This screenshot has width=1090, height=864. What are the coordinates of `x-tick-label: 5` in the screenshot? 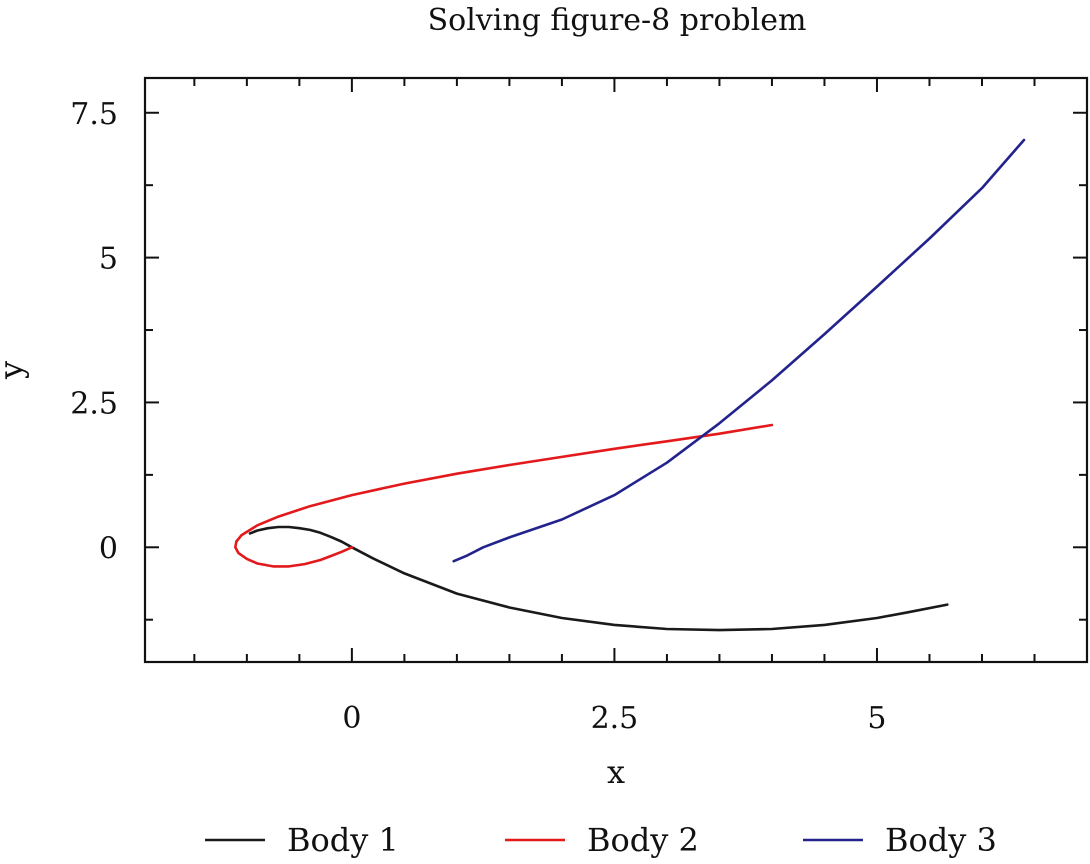 It's located at (876, 718).